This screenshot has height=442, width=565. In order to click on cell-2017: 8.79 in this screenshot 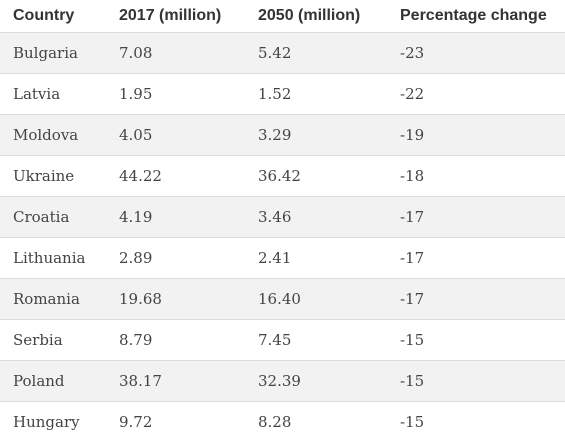, I will do `click(174, 340)`.